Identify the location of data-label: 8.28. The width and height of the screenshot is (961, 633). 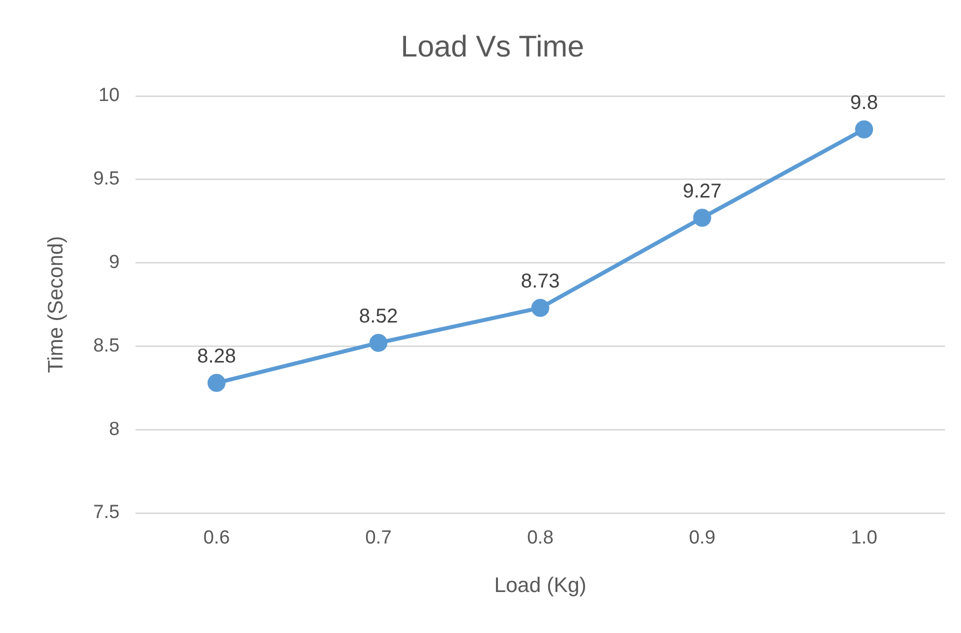
(216, 356).